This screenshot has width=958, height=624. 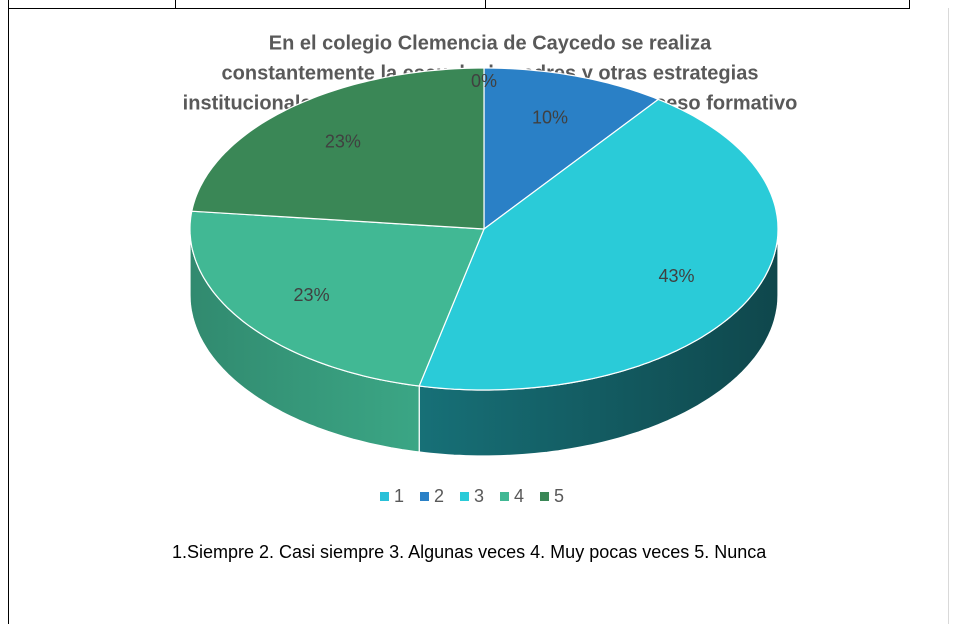 What do you see at coordinates (519, 496) in the screenshot?
I see `legend-label: 4` at bounding box center [519, 496].